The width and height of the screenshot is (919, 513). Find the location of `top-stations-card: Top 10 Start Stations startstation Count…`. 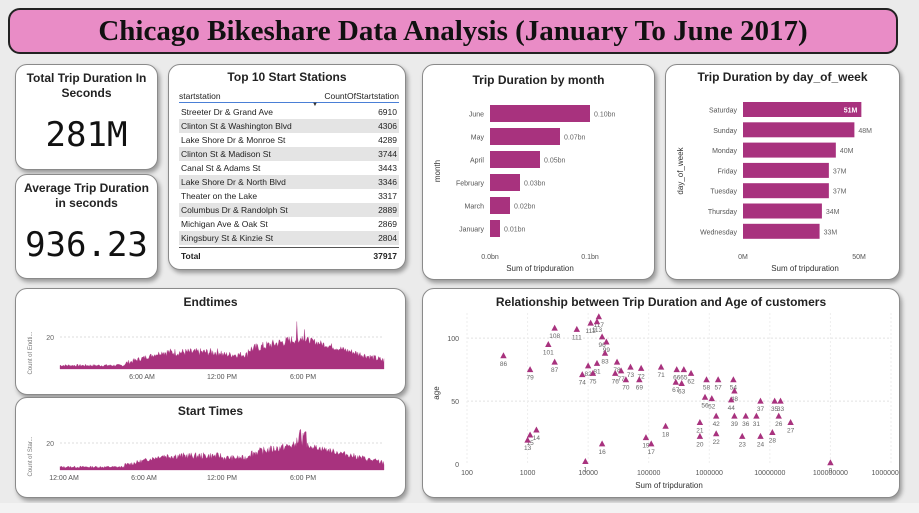

top-stations-card: Top 10 Start Stations startstation Count… is located at coordinates (287, 167).